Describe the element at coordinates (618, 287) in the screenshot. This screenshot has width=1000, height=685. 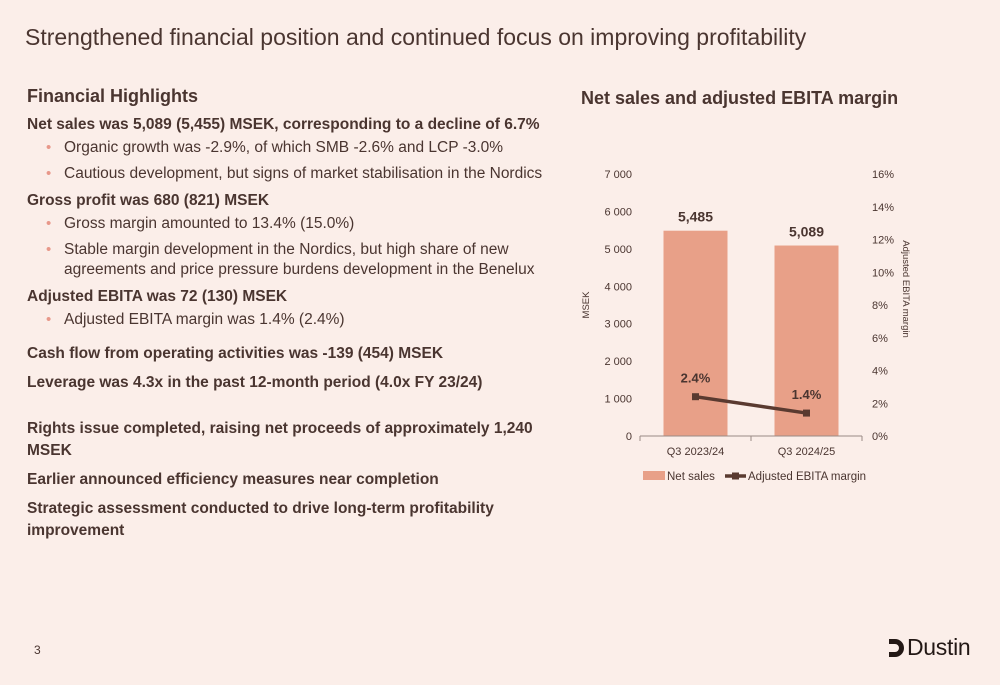
I see `y-tick-label: 4 000` at that location.